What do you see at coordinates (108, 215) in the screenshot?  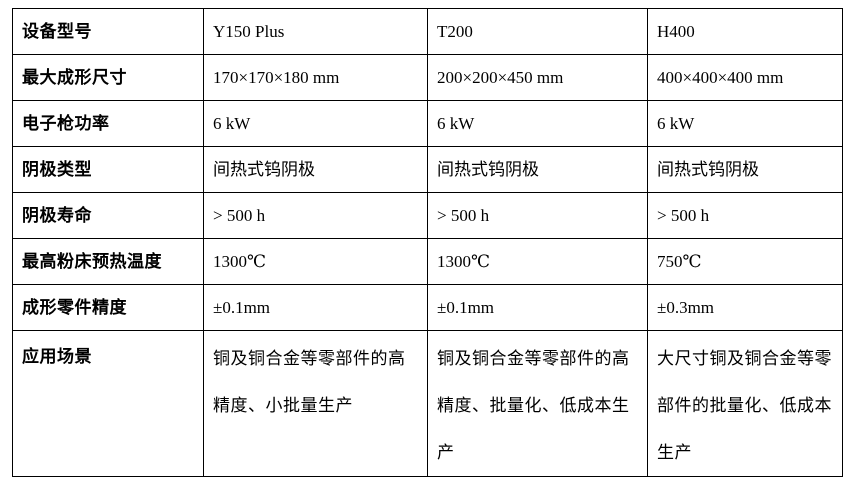 I see `row-label-cathode-life: 阴极寿命` at bounding box center [108, 215].